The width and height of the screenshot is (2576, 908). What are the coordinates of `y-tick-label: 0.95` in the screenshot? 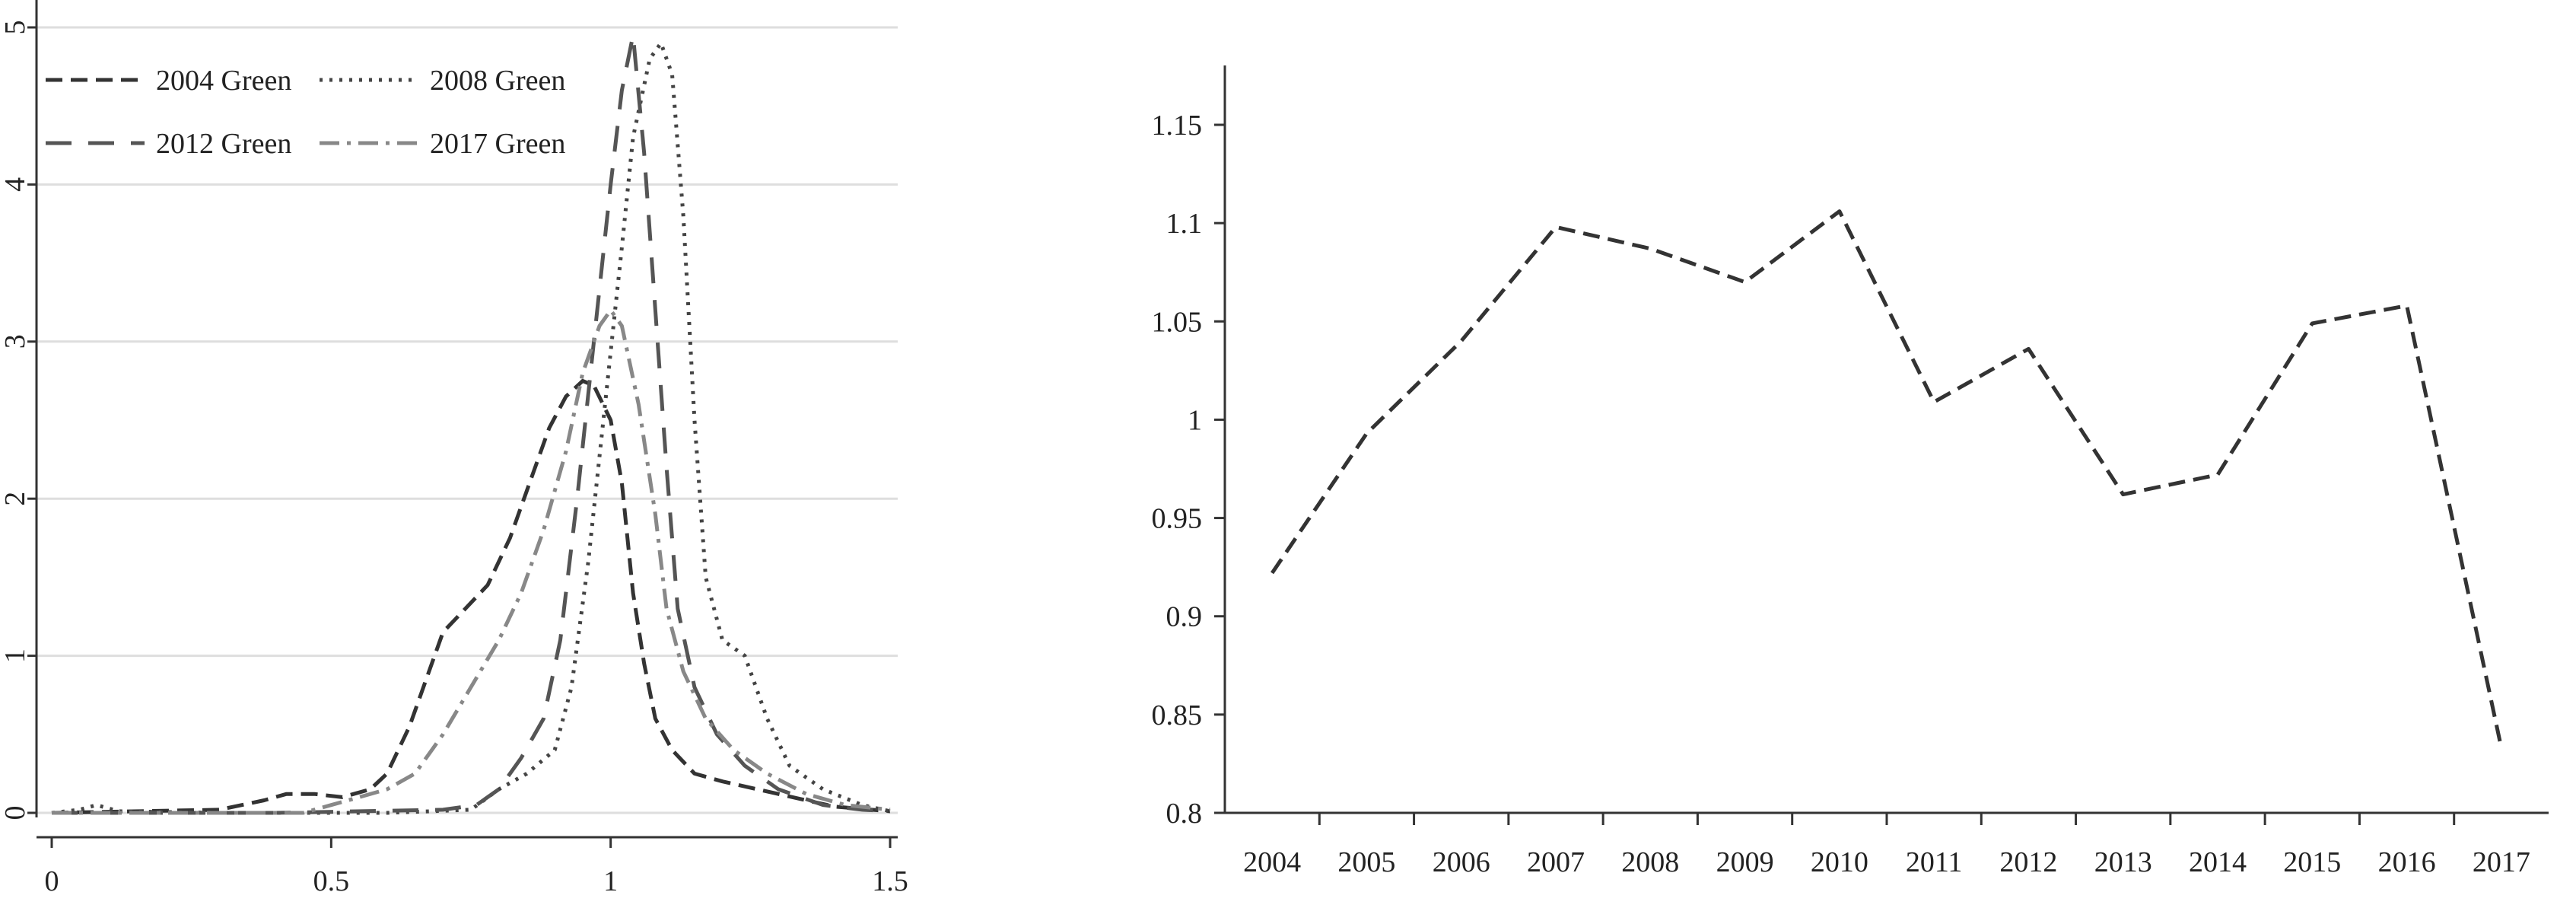 It's located at (1178, 519).